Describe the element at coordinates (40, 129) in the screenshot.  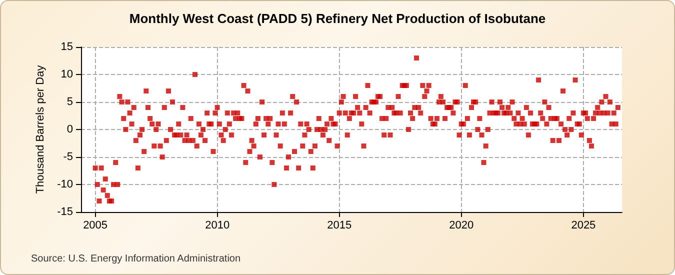
I see `y-axis-title: Thousand Barrels per Day` at that location.